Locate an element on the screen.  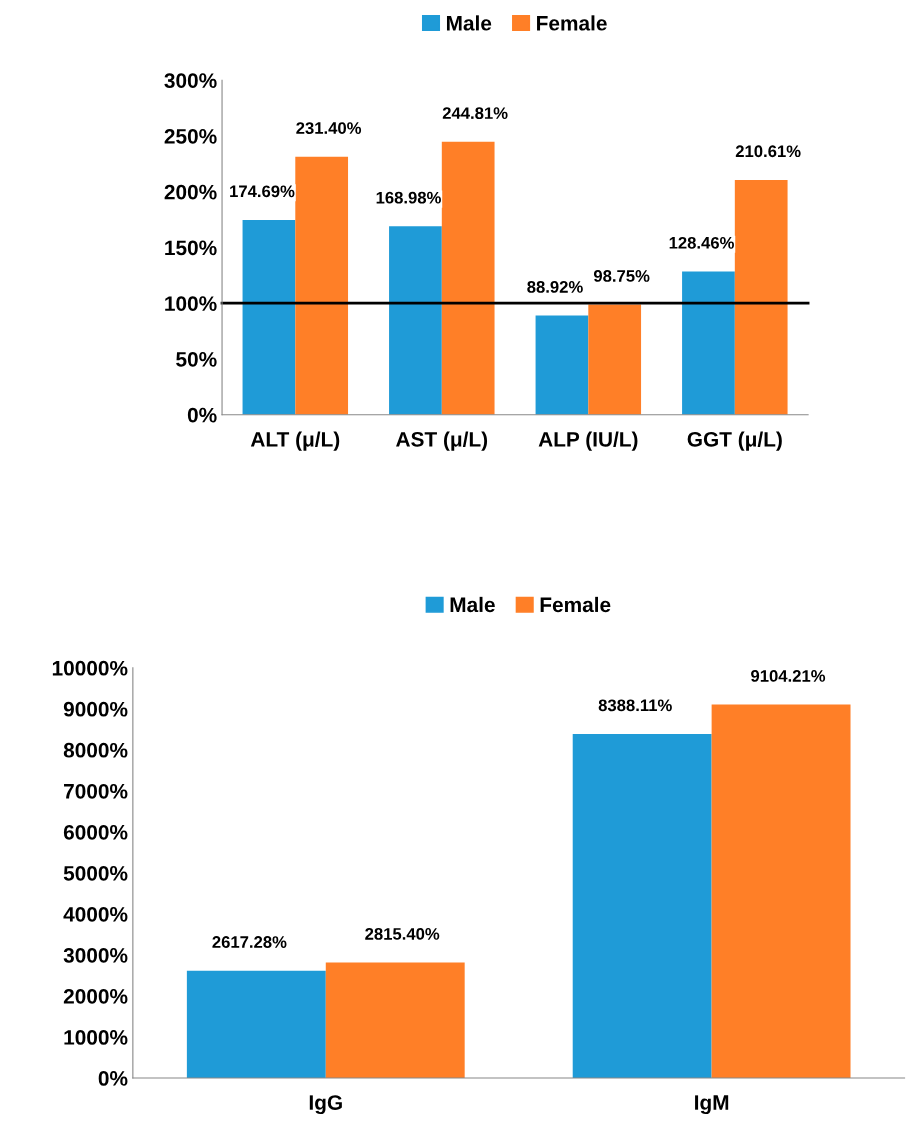
data-label: 9104.21% is located at coordinates (788, 676).